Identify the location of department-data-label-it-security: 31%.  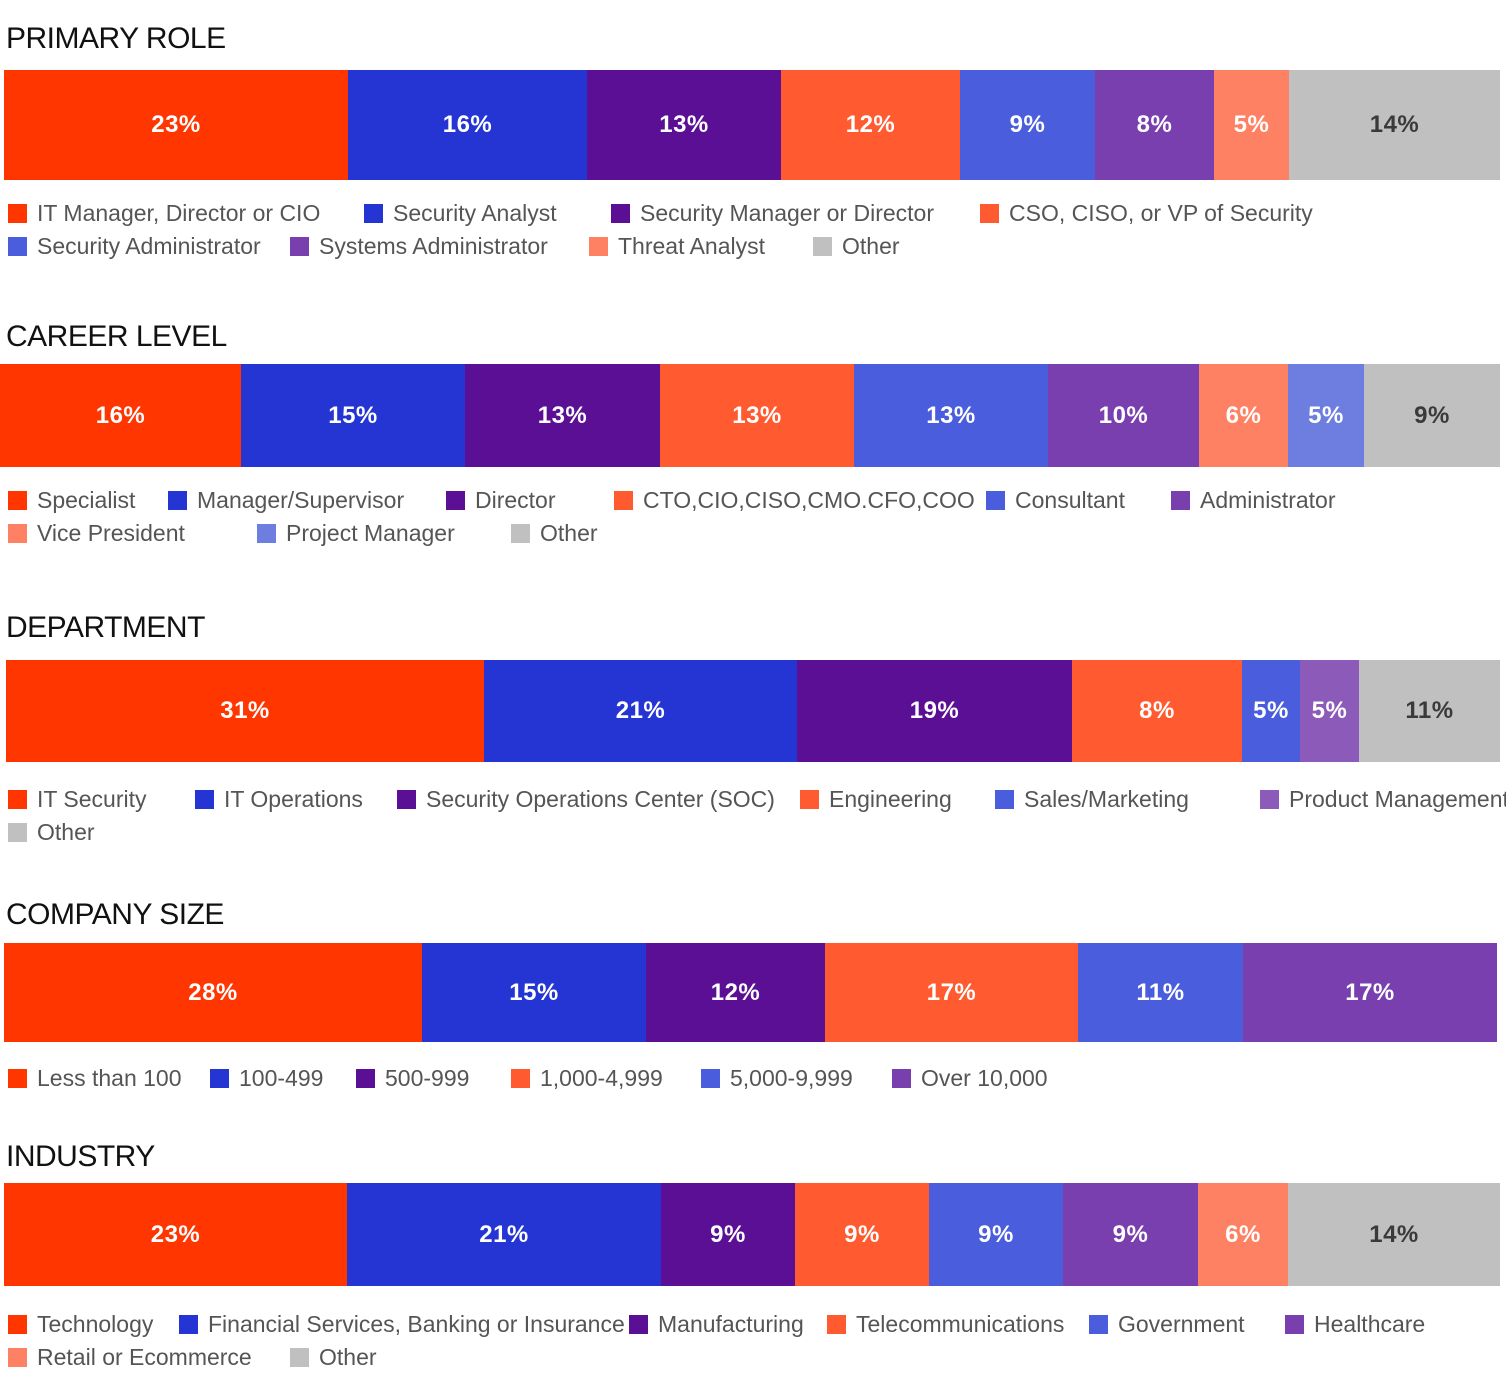
(245, 710).